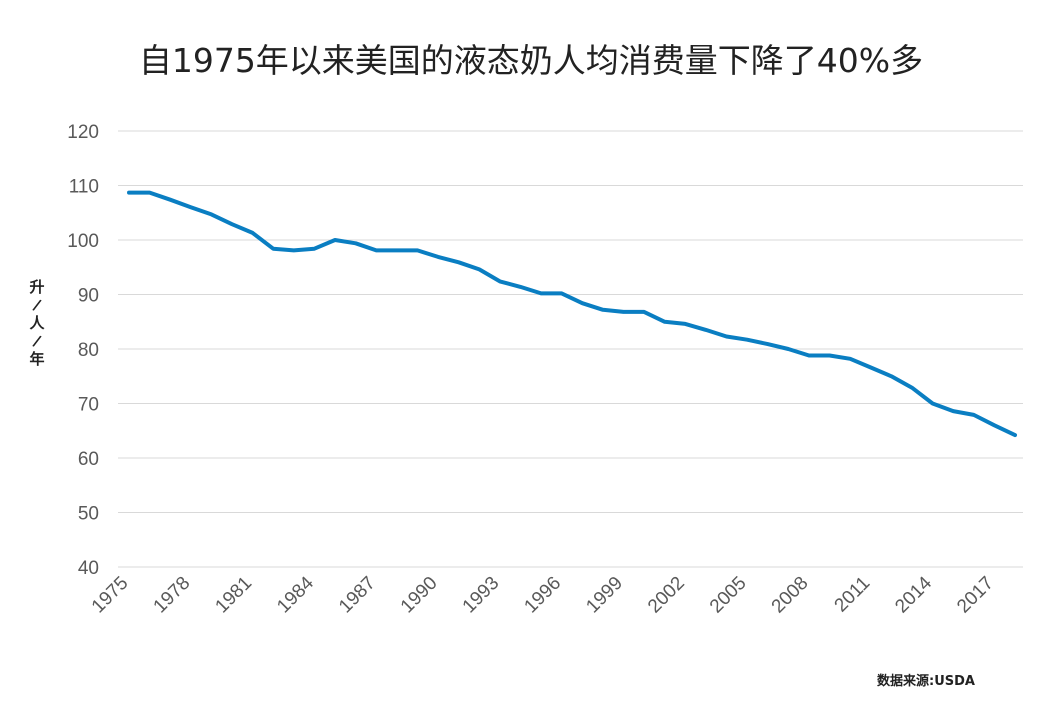 The width and height of the screenshot is (1063, 709). Describe the element at coordinates (295, 594) in the screenshot. I see `x-tick-label: 1984` at that location.